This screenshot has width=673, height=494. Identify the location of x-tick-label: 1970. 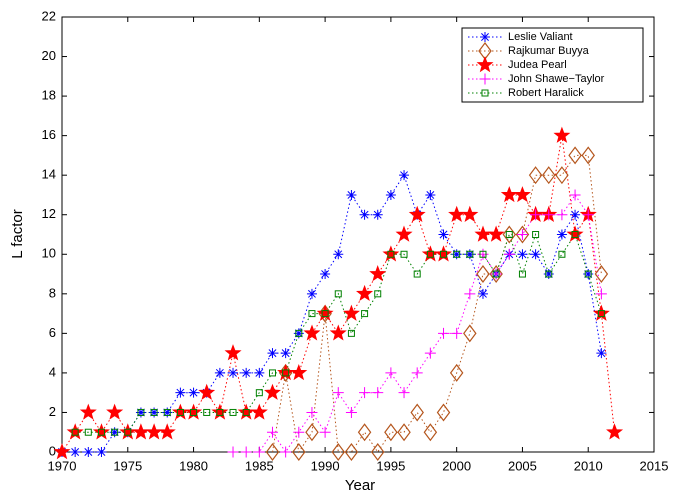
(62, 465).